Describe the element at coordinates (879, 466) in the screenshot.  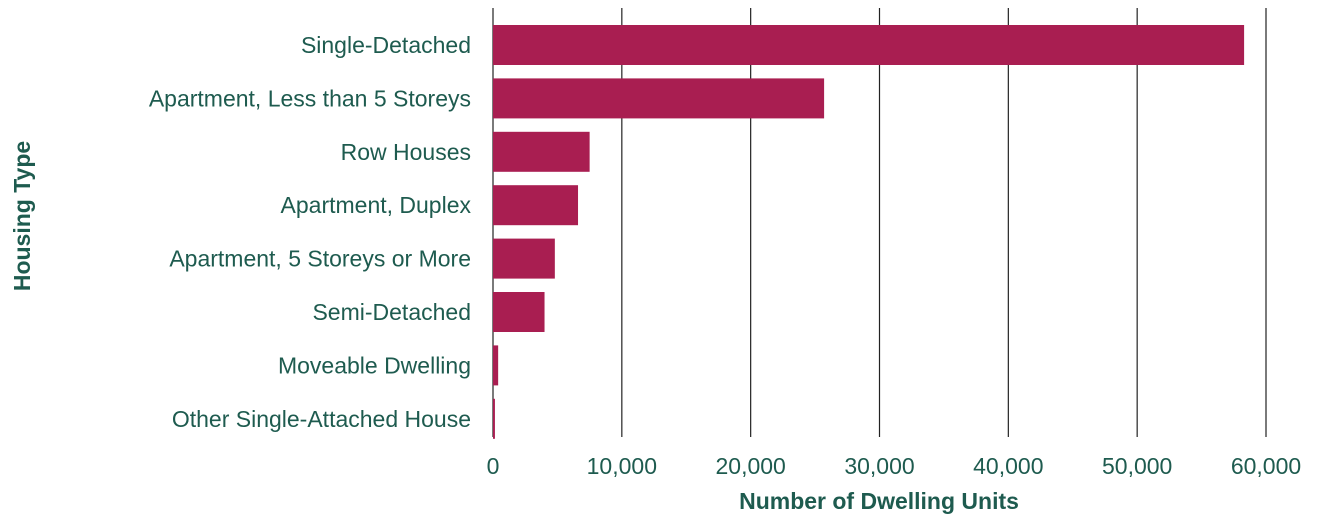
I see `x-tick-label: 30,000` at that location.